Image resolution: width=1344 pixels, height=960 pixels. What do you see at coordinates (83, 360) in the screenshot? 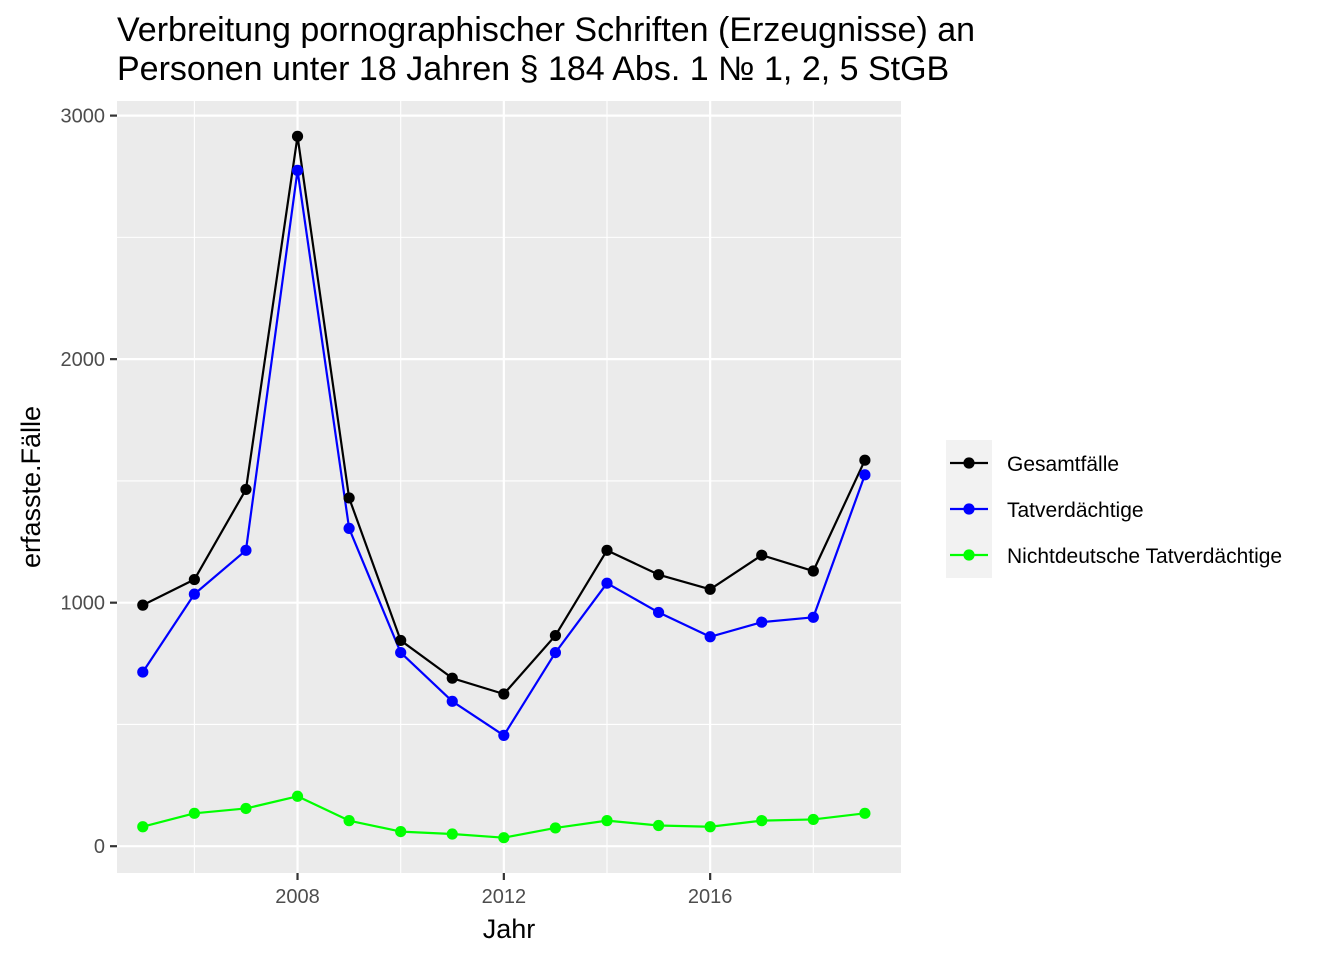
I see `y-tick-label: 2000` at bounding box center [83, 360].